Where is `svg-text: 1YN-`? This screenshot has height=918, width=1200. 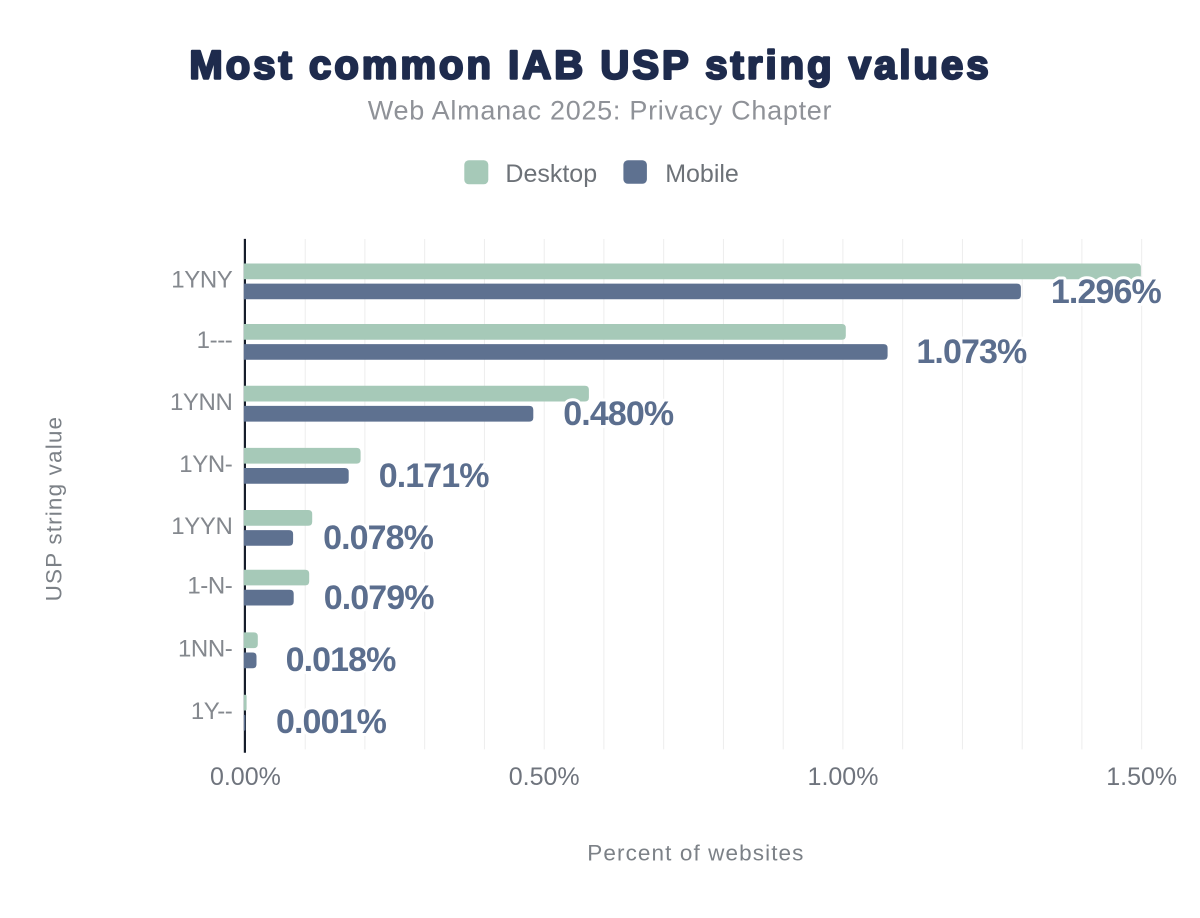
svg-text: 1YN- is located at coordinates (205, 464).